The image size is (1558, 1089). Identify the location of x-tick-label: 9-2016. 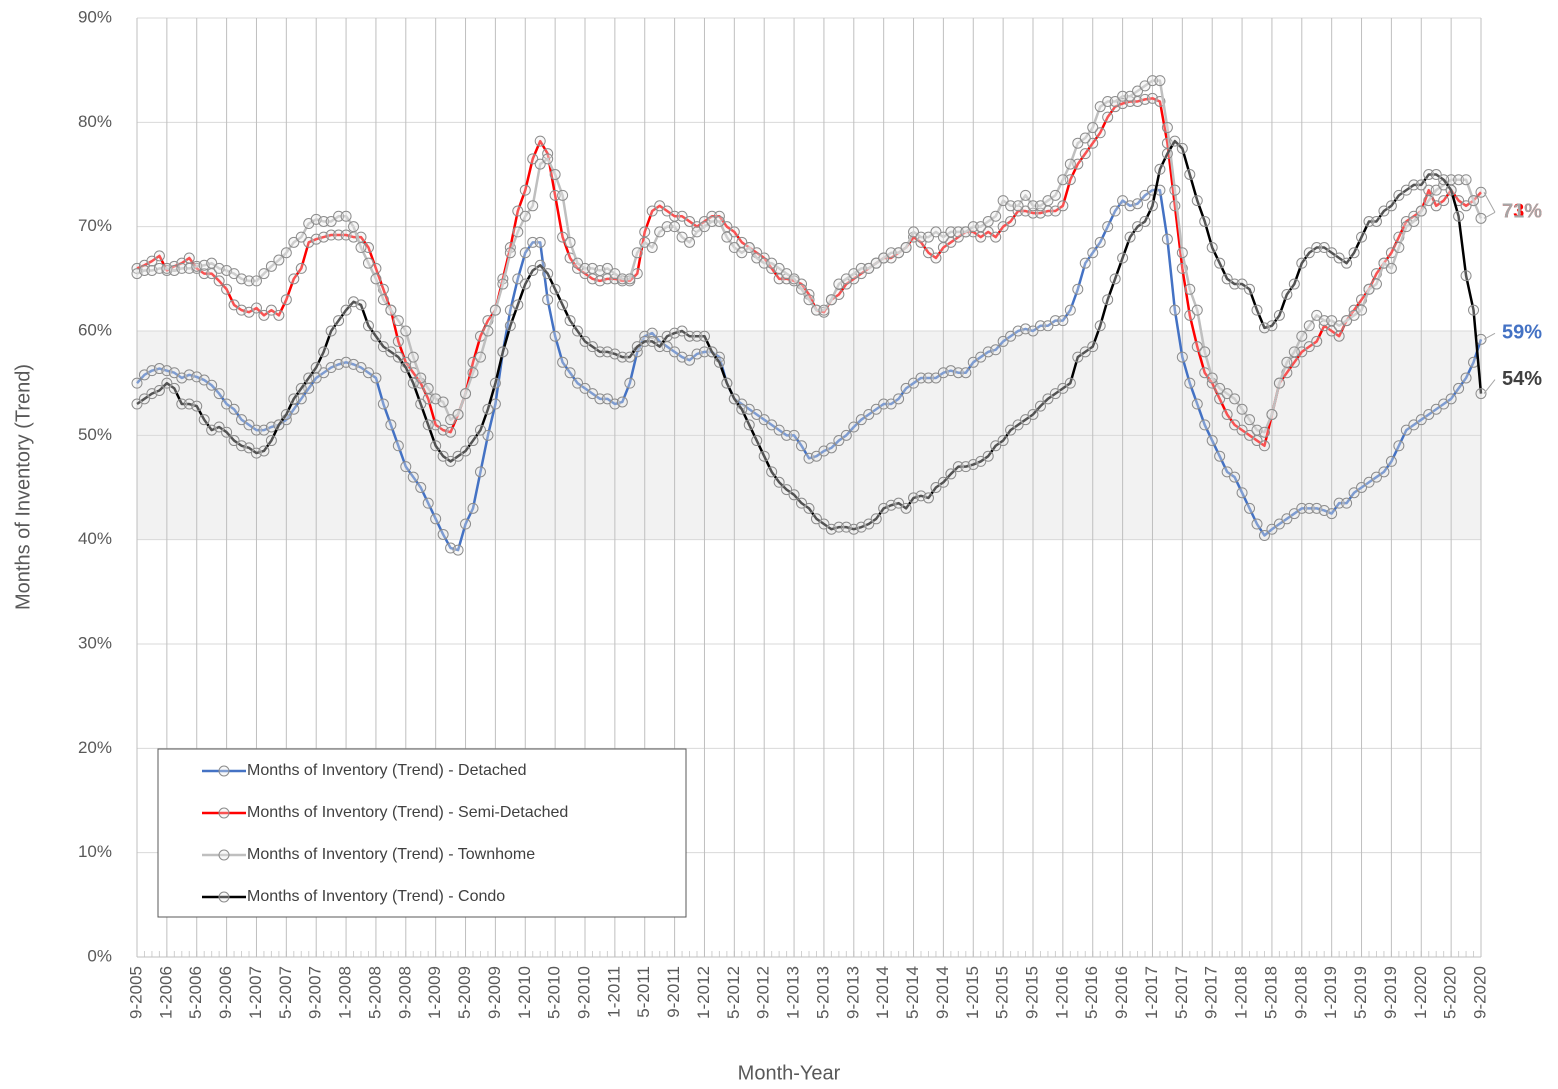
(1121, 992).